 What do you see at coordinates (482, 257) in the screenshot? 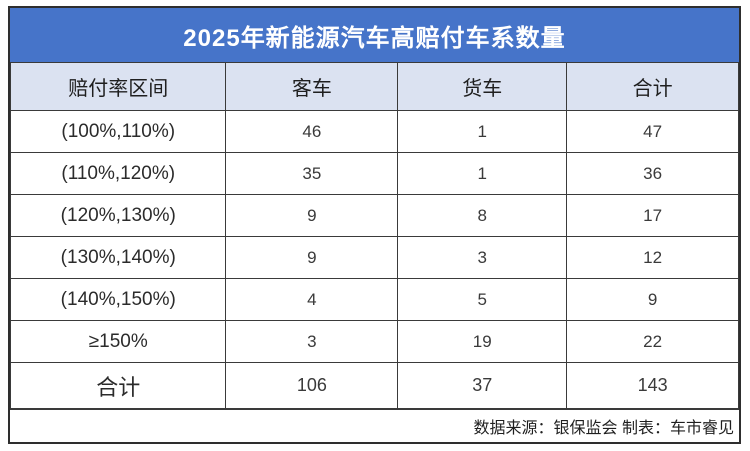
I see `cell-truck-count: 3` at bounding box center [482, 257].